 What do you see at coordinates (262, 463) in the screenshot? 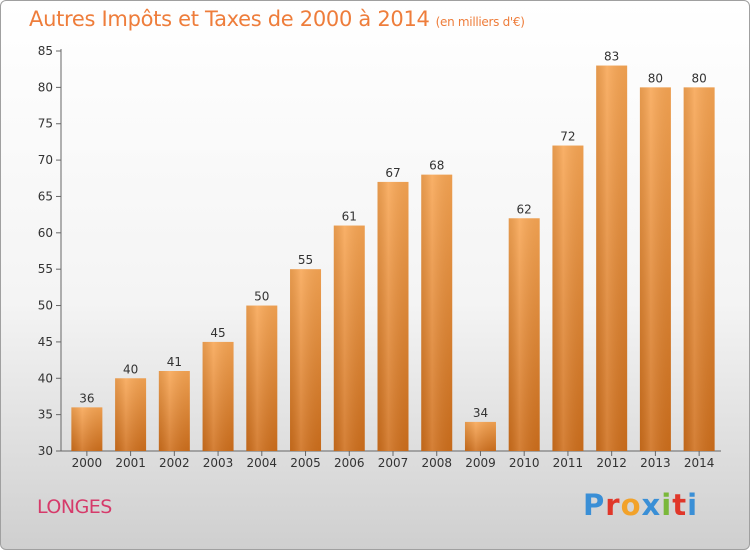
I see `x-tick-label: 2004` at bounding box center [262, 463].